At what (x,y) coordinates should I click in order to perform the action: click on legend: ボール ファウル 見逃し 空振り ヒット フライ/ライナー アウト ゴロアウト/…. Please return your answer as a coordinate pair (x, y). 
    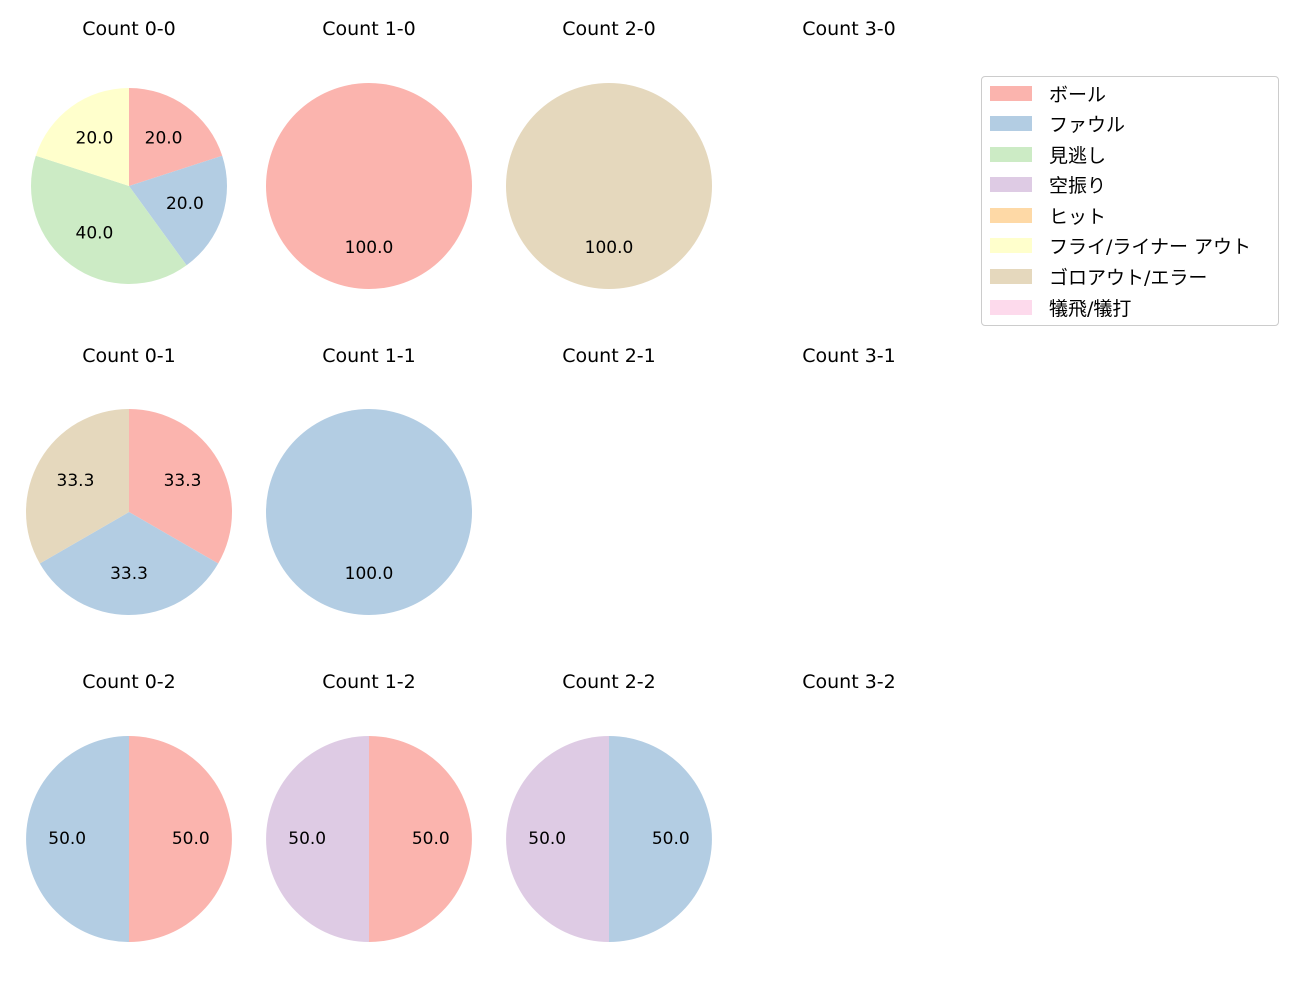
    Looking at the image, I should click on (1130, 201).